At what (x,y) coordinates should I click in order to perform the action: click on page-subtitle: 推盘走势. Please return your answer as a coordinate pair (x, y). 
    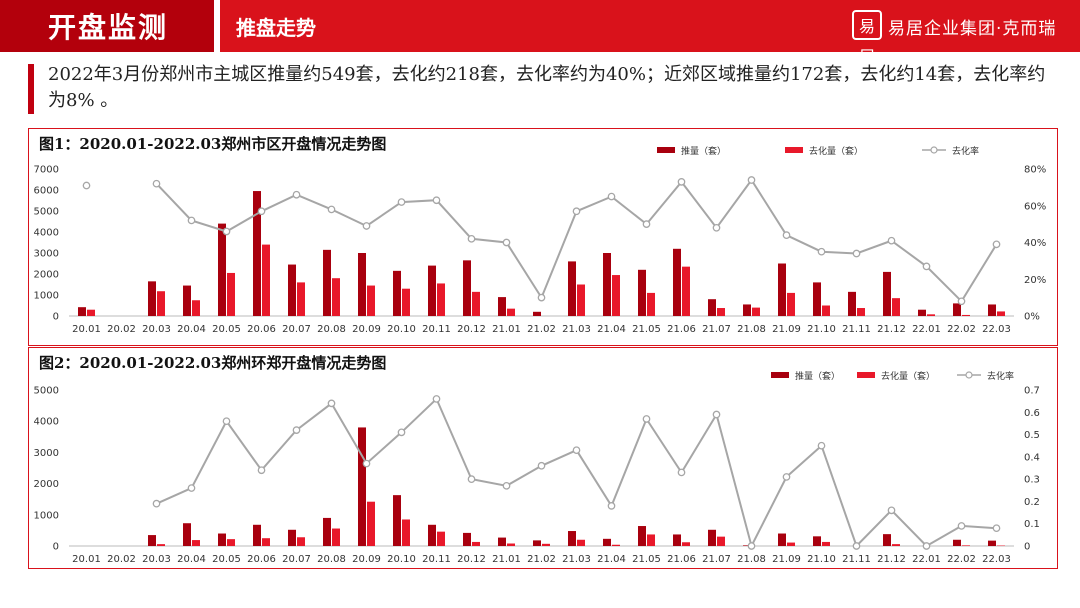
    Looking at the image, I should click on (276, 28).